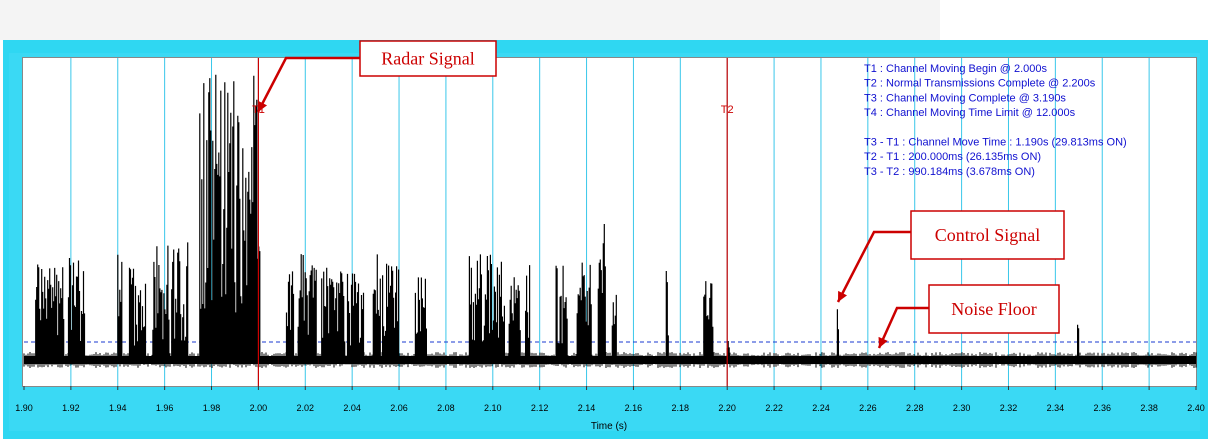 This screenshot has height=442, width=1211. I want to click on annotation-line: T3 - T2 : 990.184ms (3.678ms ON), so click(949, 172).